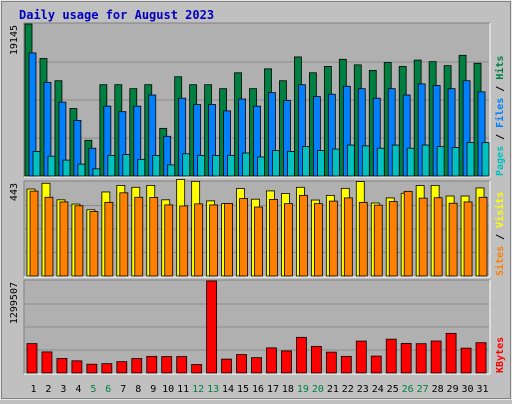  What do you see at coordinates (500, 210) in the screenshot?
I see `legend-visits: Visits` at bounding box center [500, 210].